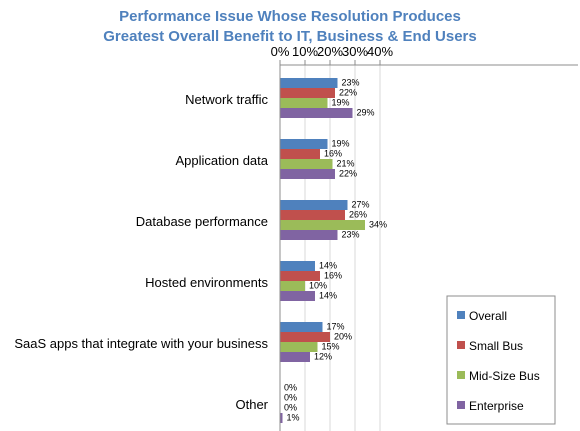 The height and width of the screenshot is (431, 580). What do you see at coordinates (380, 51) in the screenshot?
I see `x-tick-label: 40%` at bounding box center [380, 51].